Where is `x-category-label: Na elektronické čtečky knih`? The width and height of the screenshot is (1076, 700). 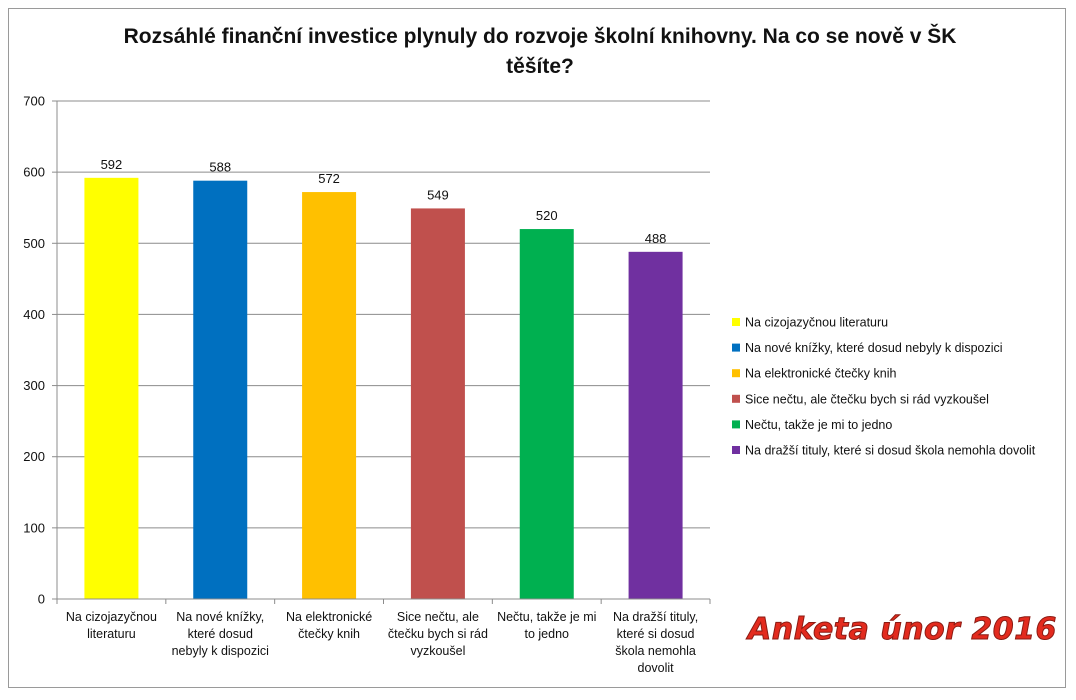 x-category-label: Na elektronické čtečky knih is located at coordinates (329, 625).